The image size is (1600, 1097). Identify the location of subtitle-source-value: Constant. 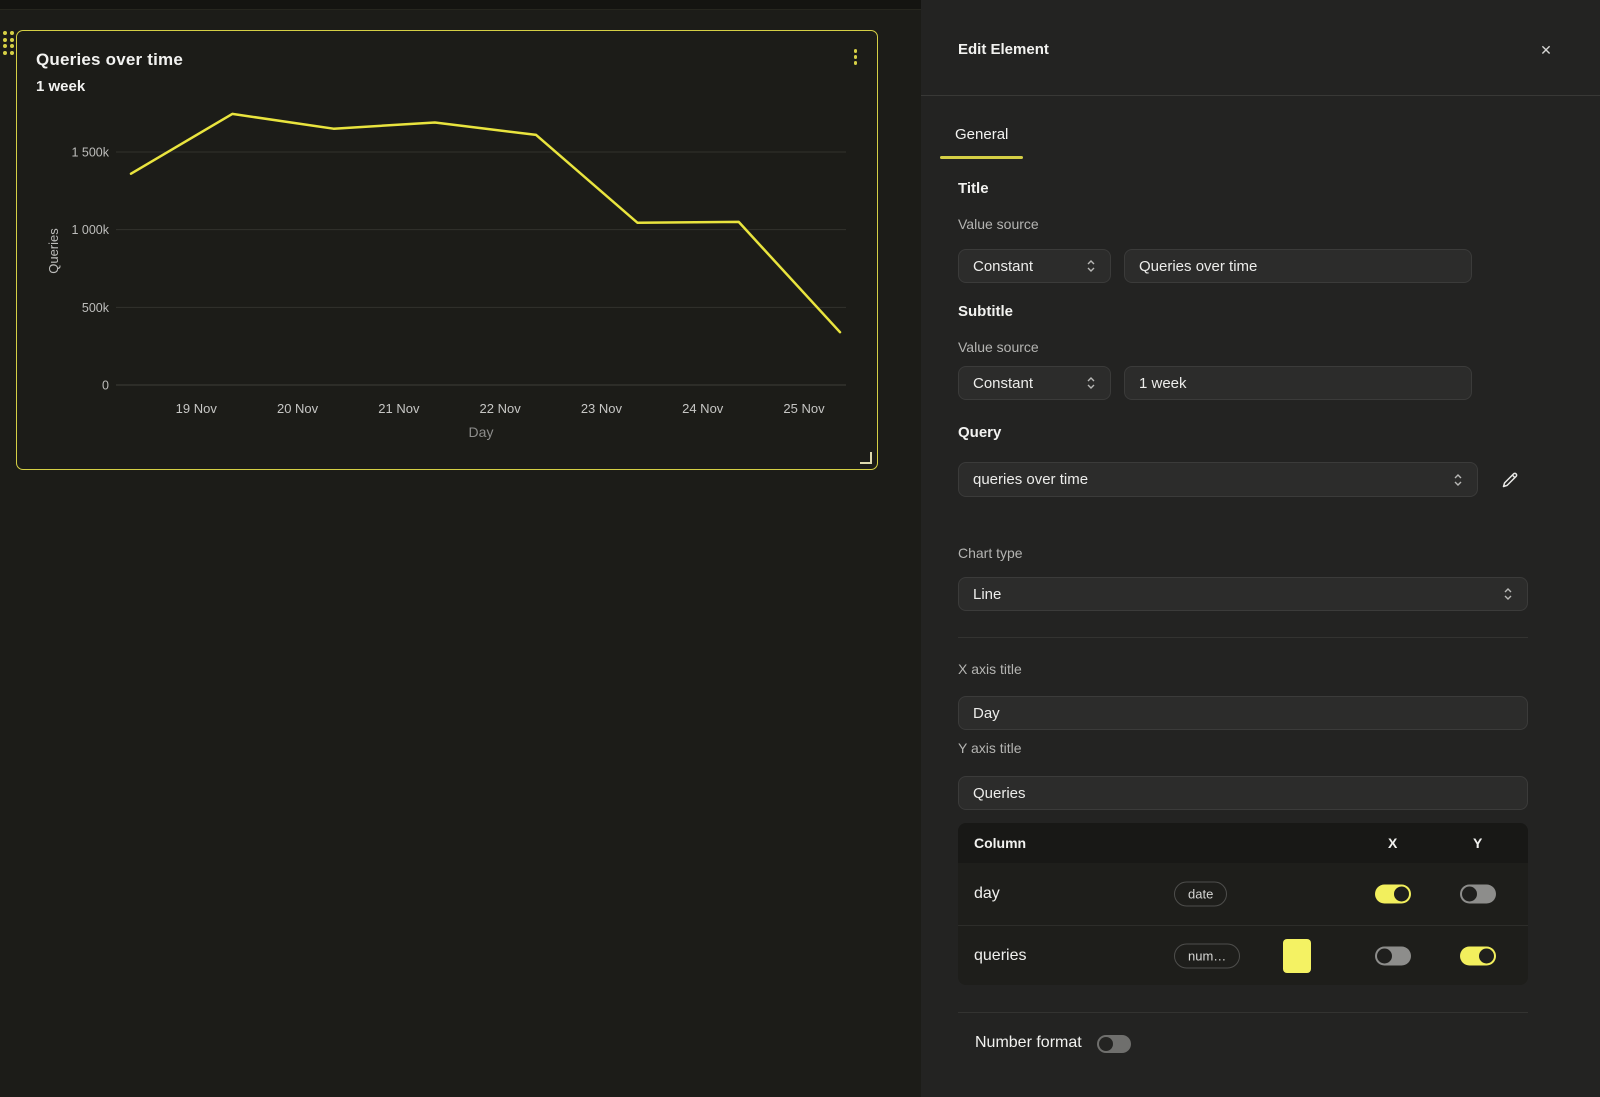
(1003, 383).